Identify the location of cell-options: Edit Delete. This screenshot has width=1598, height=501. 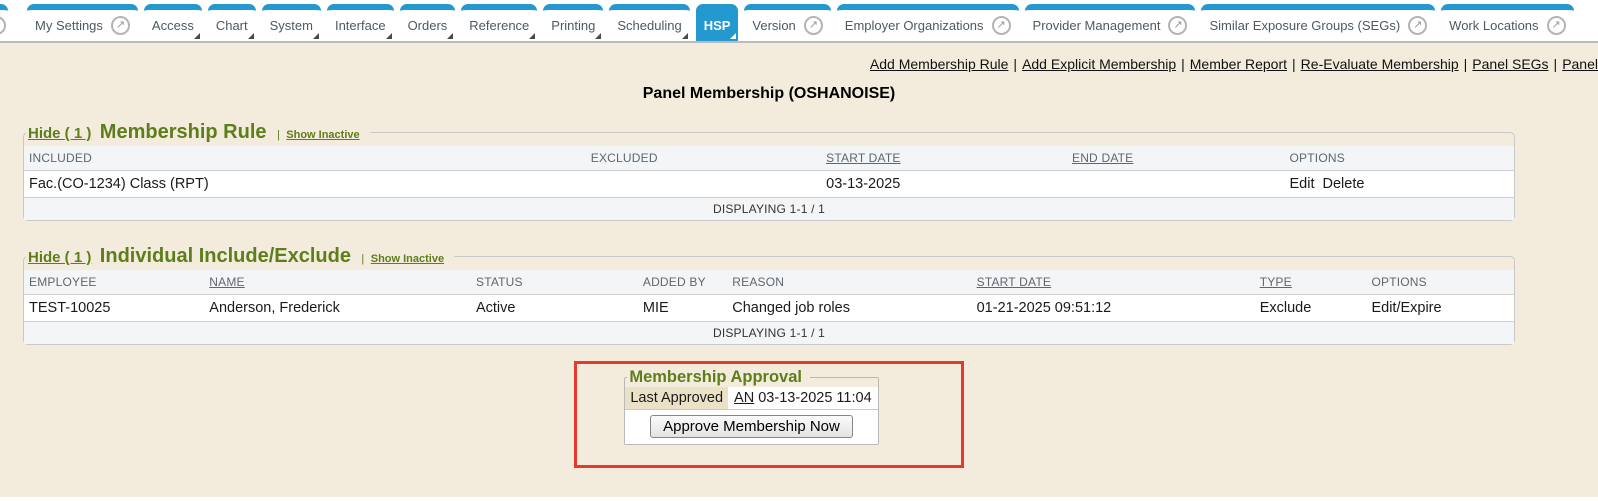
(1399, 184).